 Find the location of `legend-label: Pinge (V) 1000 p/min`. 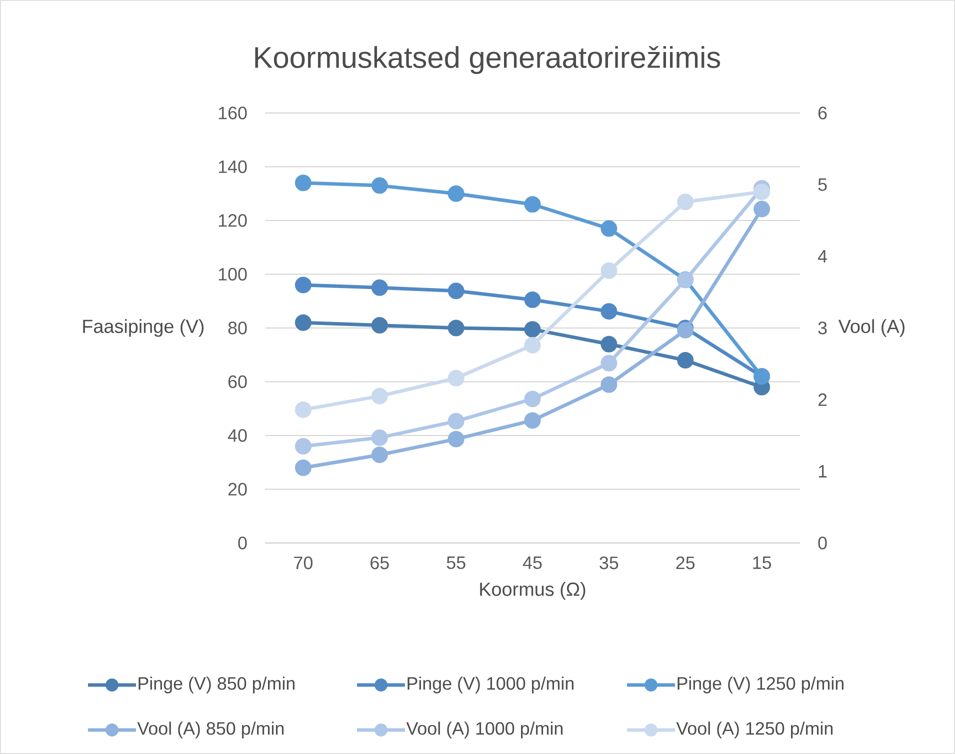

legend-label: Pinge (V) 1000 p/min is located at coordinates (491, 685).